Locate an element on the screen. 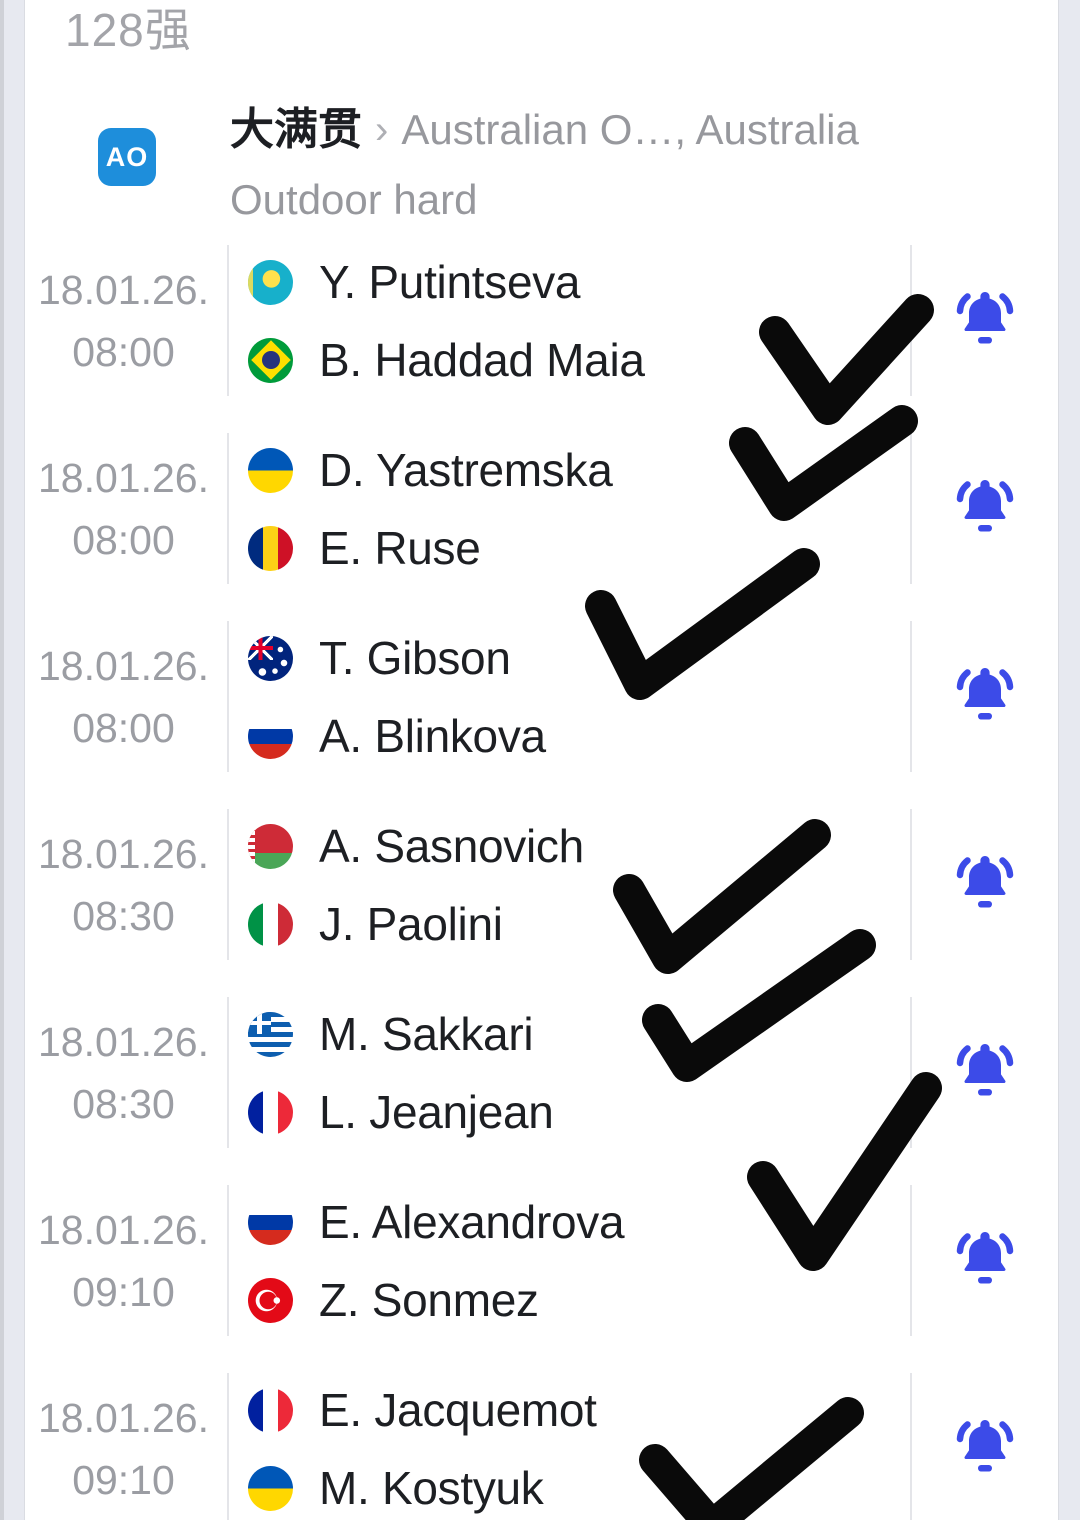 The image size is (1080, 1520). player2-name: M. Kostyuk is located at coordinates (431, 1488).